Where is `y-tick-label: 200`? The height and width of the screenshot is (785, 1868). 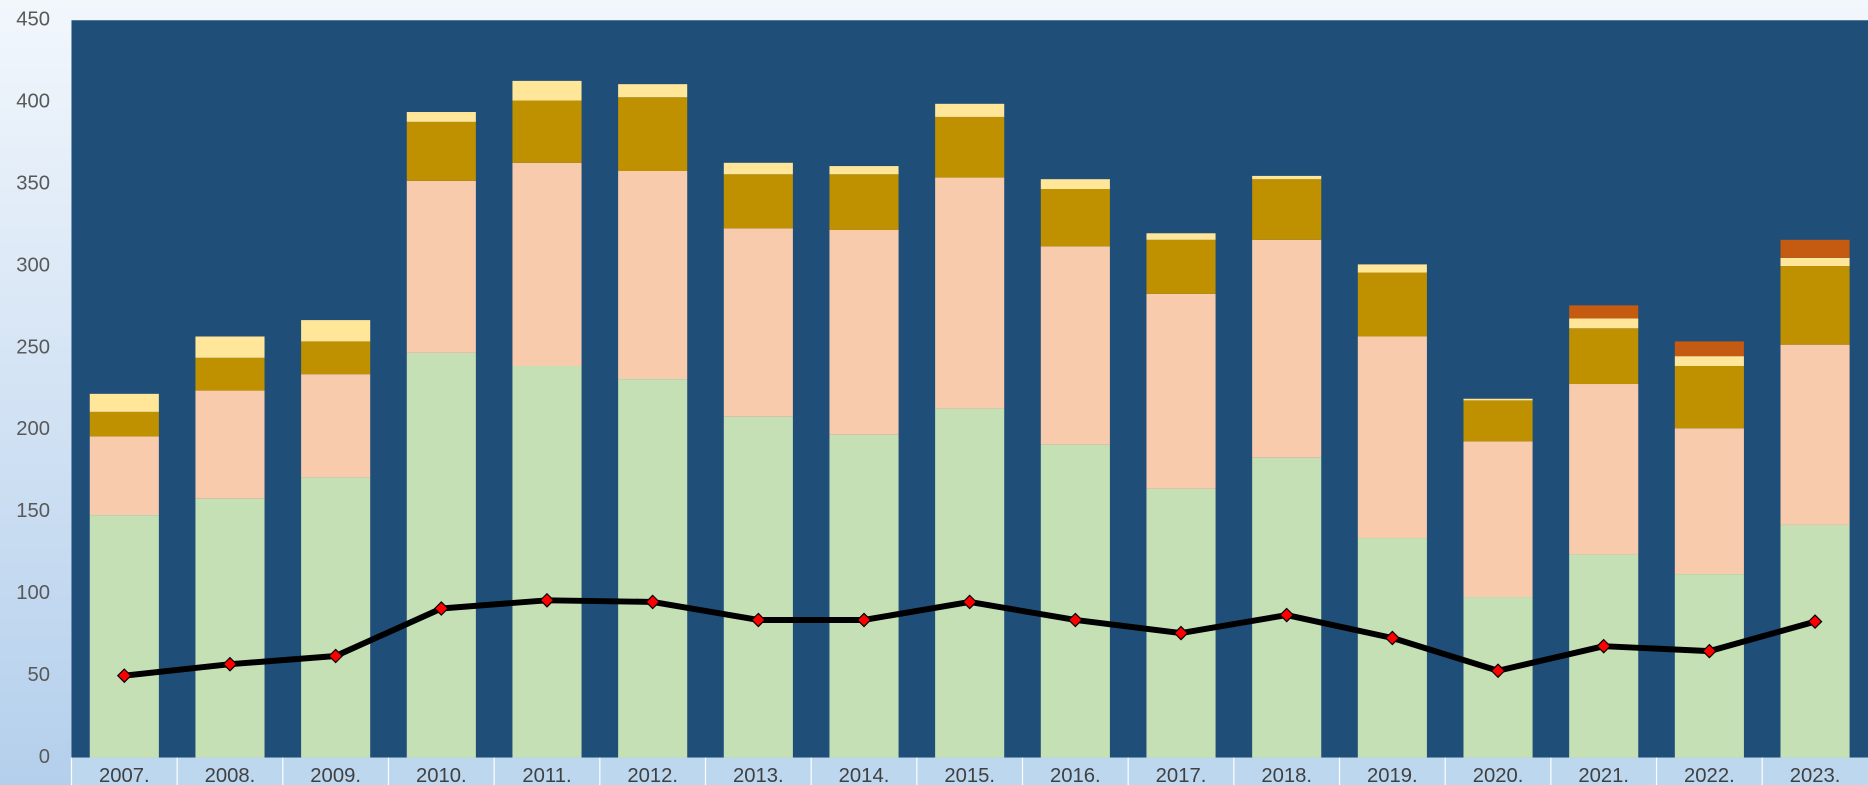 y-tick-label: 200 is located at coordinates (33, 429).